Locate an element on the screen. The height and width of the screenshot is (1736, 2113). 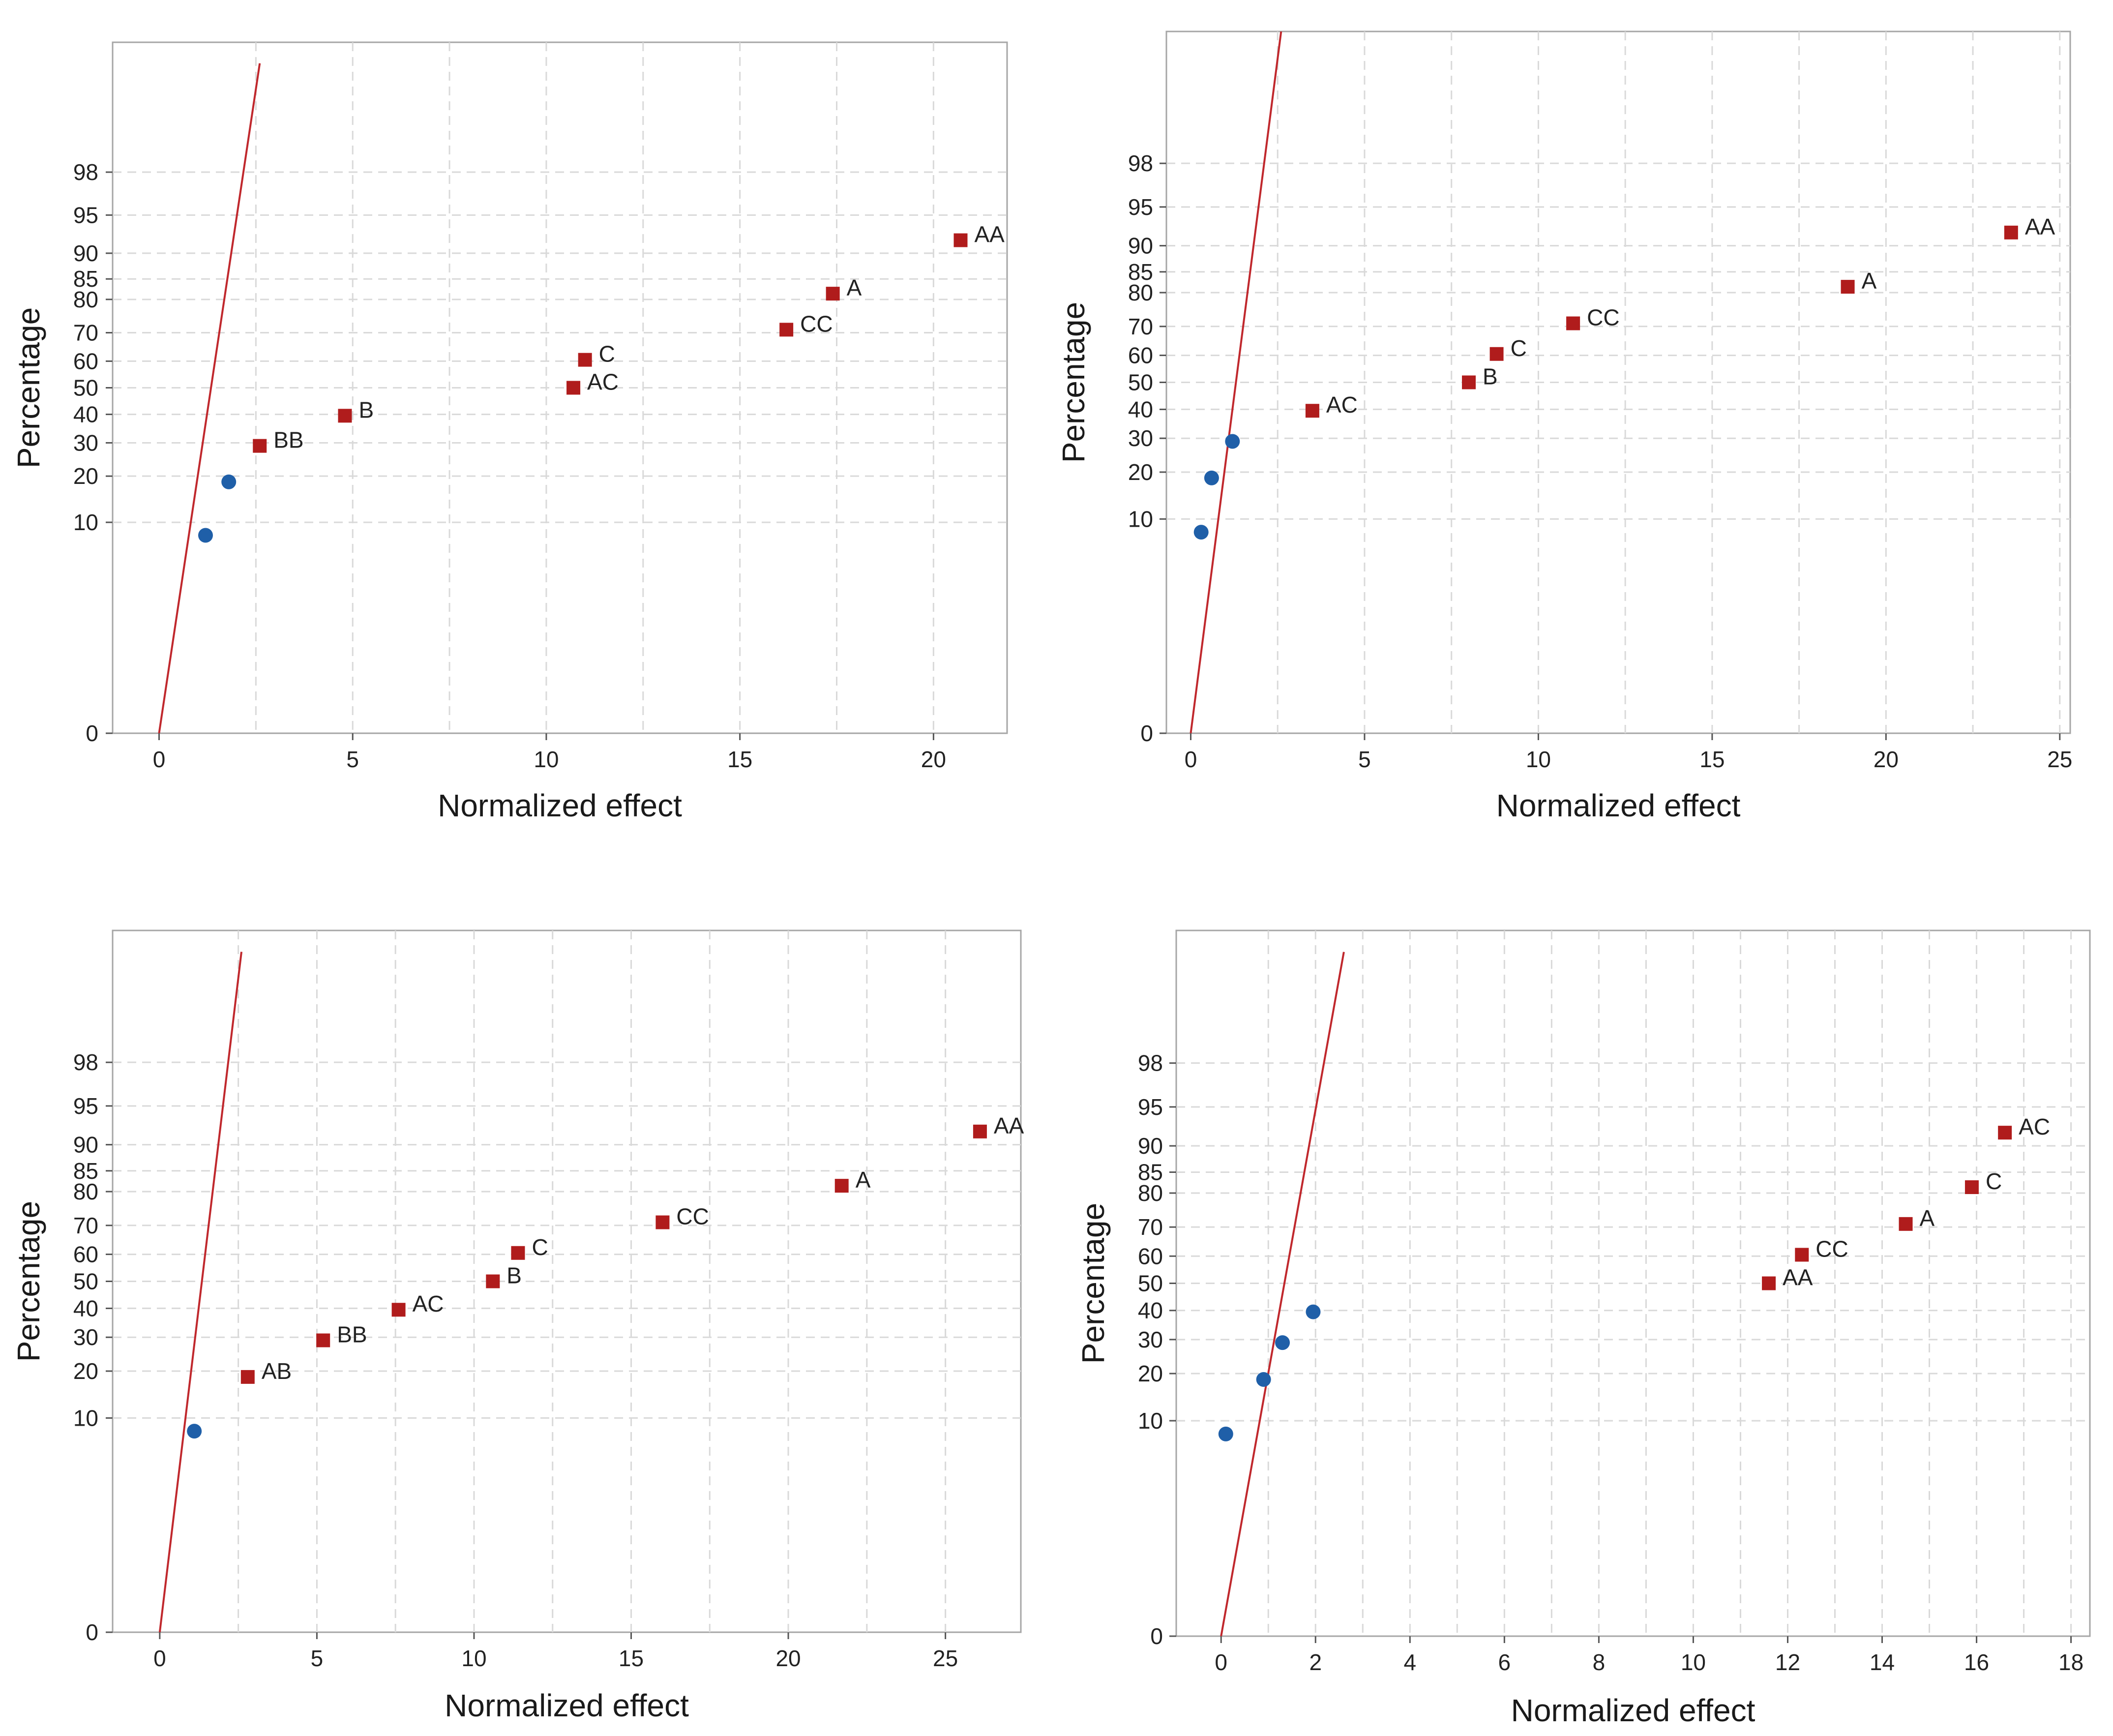
x-tick-label: 12 is located at coordinates (1787, 1662).